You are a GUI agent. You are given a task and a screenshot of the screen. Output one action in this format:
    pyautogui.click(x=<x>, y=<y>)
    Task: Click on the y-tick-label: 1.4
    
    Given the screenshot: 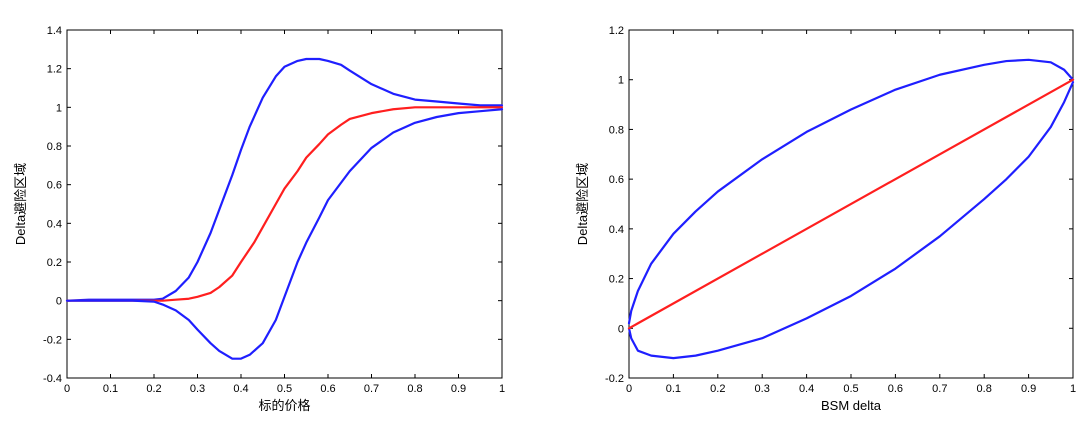 What is the action you would take?
    pyautogui.click(x=54, y=31)
    